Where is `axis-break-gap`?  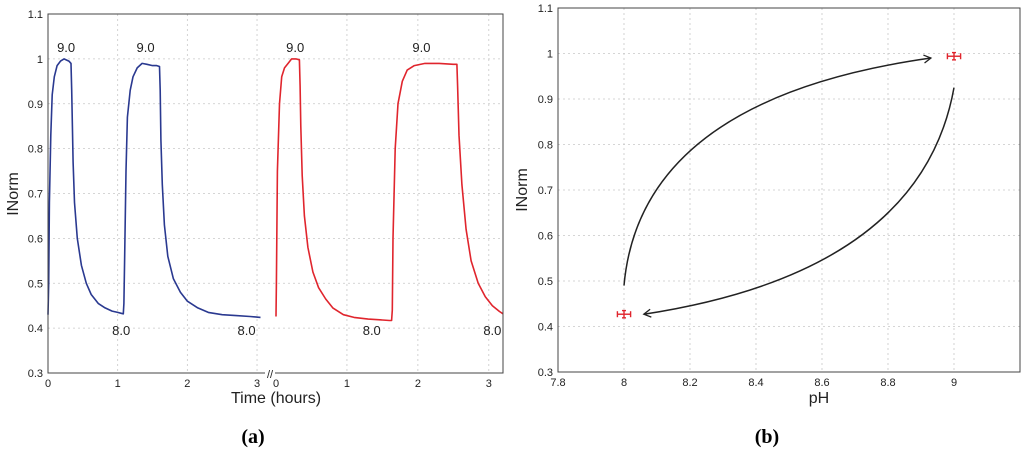
axis-break-gap is located at coordinates (270, 373).